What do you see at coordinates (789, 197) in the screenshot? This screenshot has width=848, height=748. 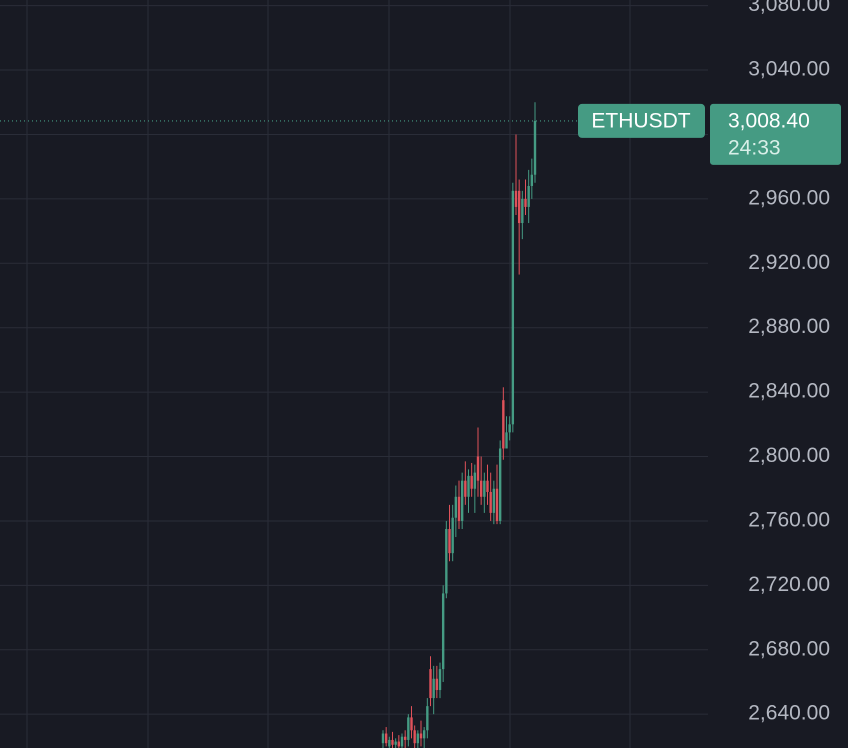 I see `y-tick-label: 2,960.00` at bounding box center [789, 197].